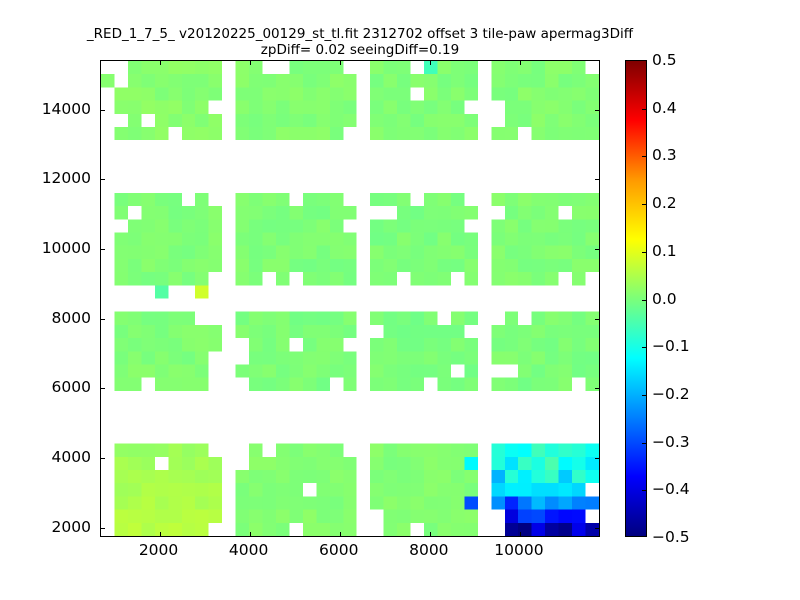  Describe the element at coordinates (671, 393) in the screenshot. I see `colorbar-label--0.2: −0.2` at that location.